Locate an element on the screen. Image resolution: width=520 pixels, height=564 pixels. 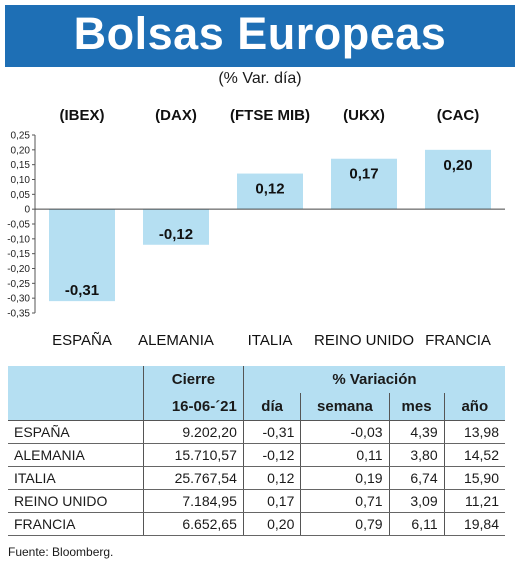
row-cierre: 7.184,95 is located at coordinates (193, 501).